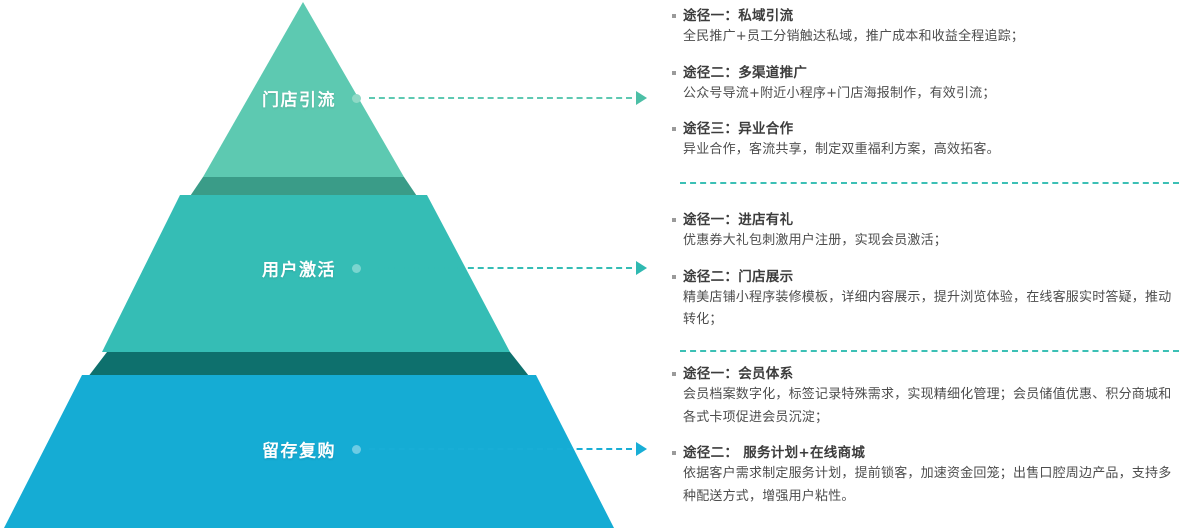 The height and width of the screenshot is (528, 1179). Describe the element at coordinates (745, 72) in the screenshot. I see `detail-item-heading-text: 途径二：多渠道推广` at that location.